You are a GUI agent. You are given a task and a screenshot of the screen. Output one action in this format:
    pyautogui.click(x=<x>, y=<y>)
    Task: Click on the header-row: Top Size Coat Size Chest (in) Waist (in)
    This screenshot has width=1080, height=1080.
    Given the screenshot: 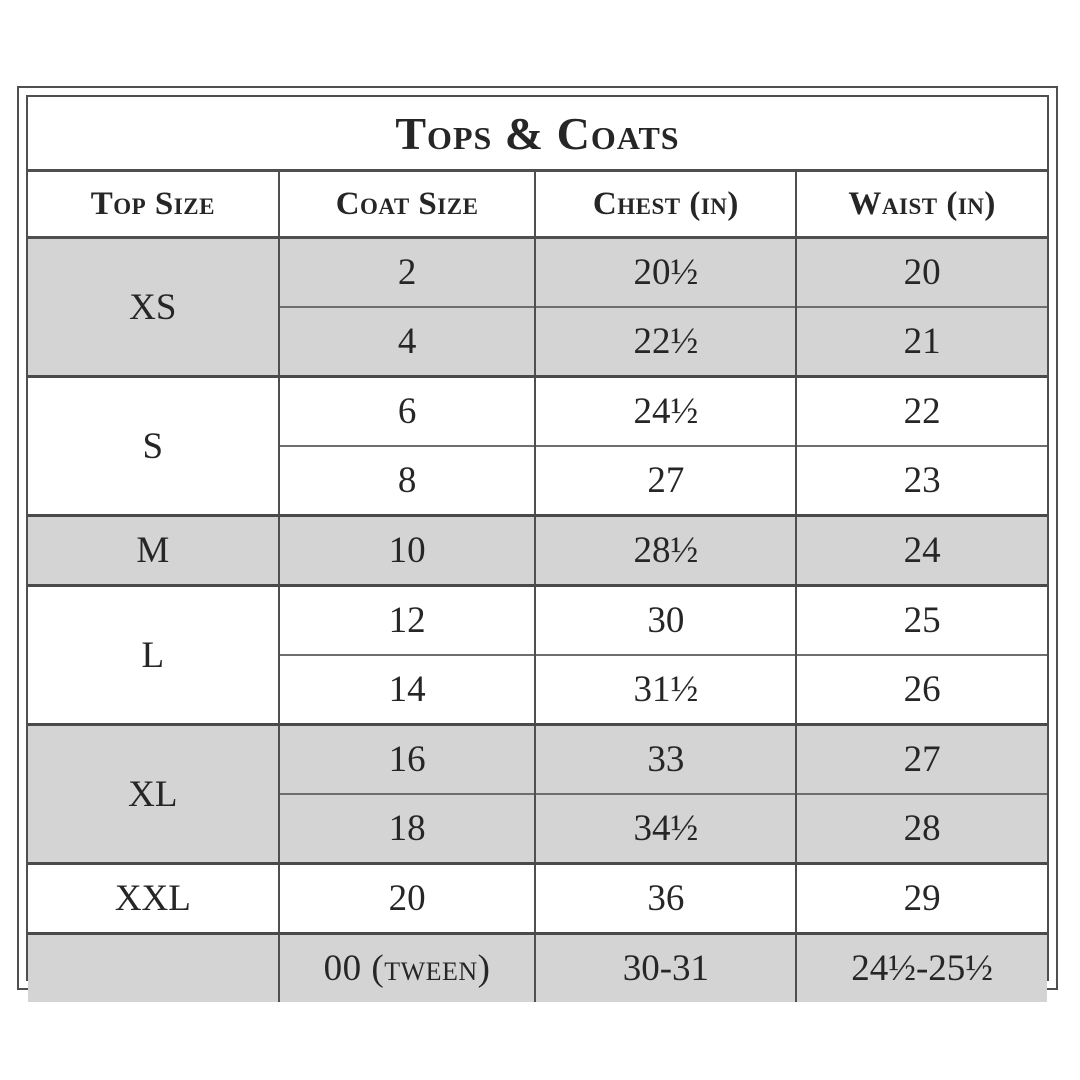 What is the action you would take?
    pyautogui.click(x=537, y=204)
    